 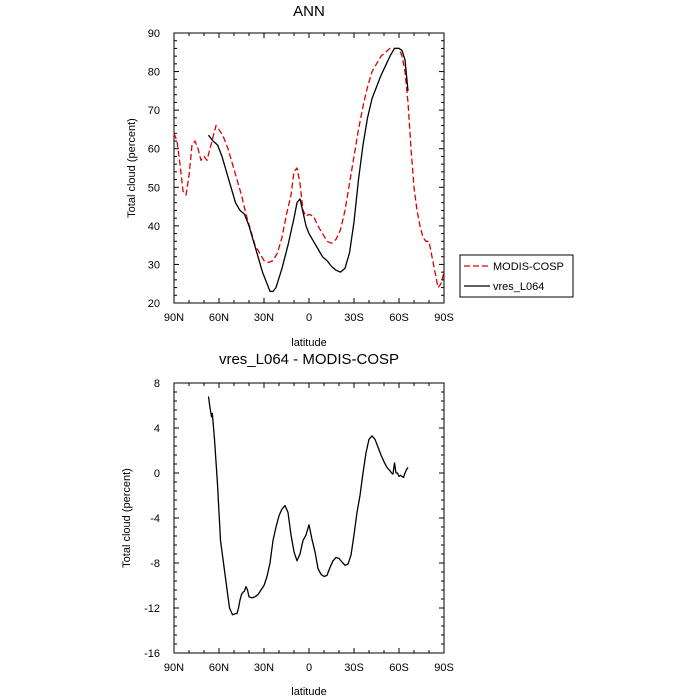 I want to click on y-tick-label: 4, so click(x=157, y=429).